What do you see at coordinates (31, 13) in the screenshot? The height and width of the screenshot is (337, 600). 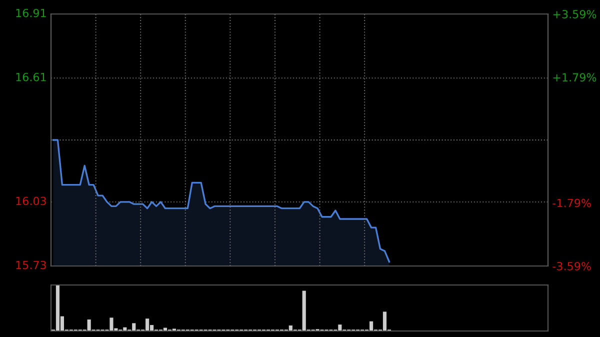 I see `y-tick-label: 16.91` at bounding box center [31, 13].